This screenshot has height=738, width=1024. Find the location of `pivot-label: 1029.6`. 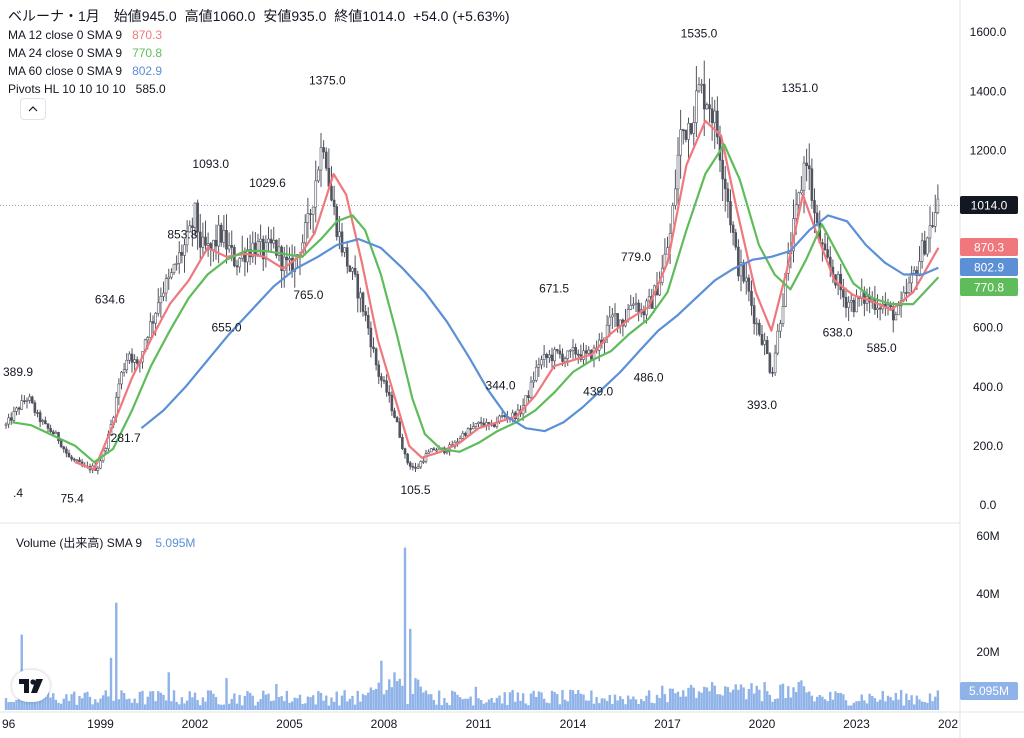

pivot-label: 1029.6 is located at coordinates (267, 183).